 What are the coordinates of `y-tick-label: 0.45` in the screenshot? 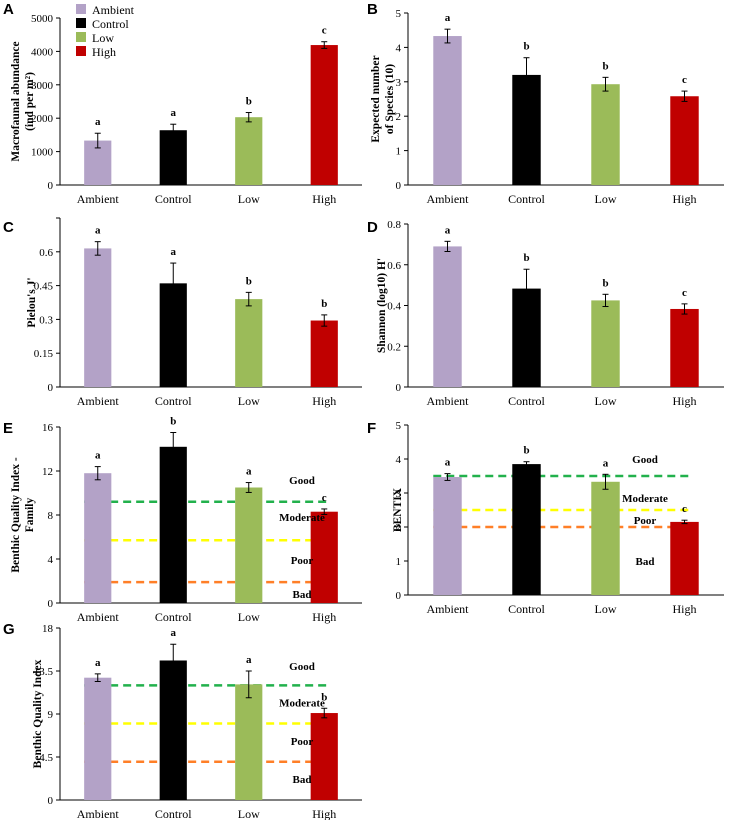 It's located at (44, 287).